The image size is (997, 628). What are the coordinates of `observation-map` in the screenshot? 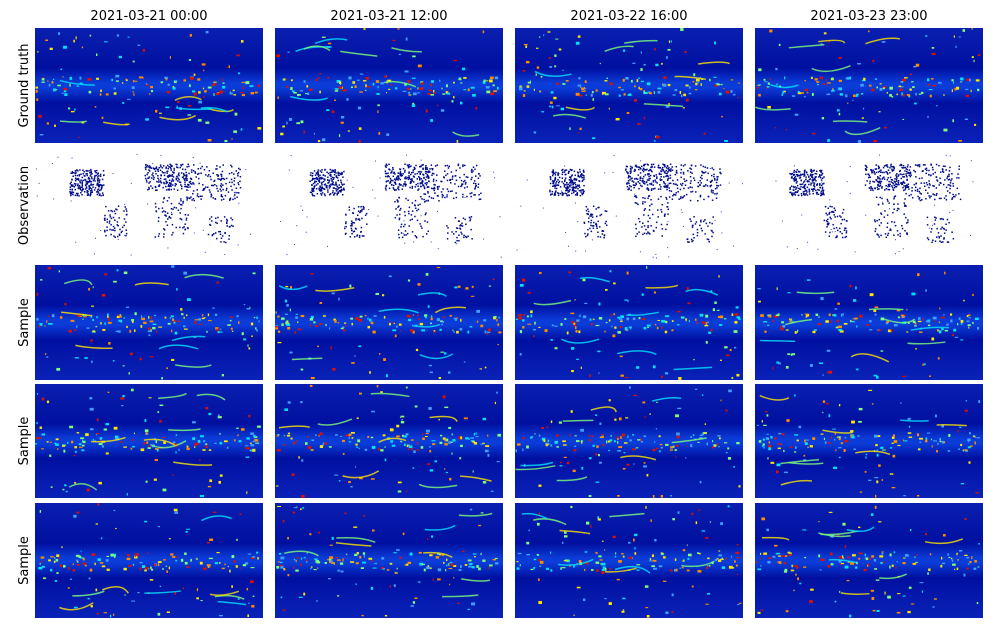 It's located at (149, 205).